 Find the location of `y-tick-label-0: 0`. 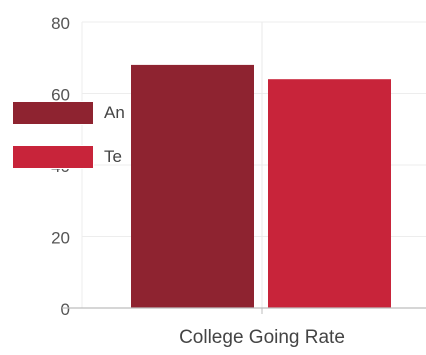

y-tick-label-0: 0 is located at coordinates (65, 309).